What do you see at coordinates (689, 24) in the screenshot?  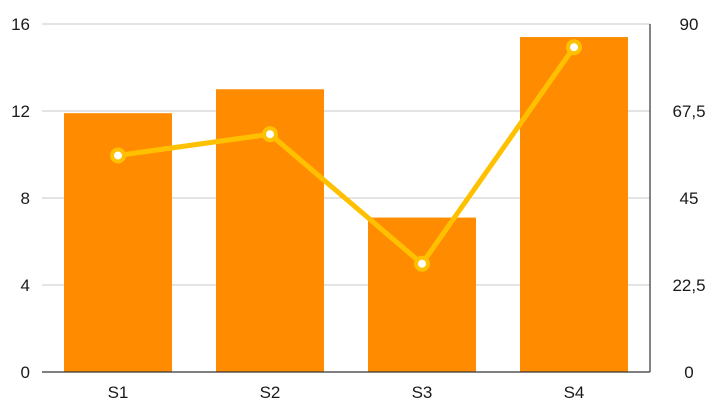 I see `y-right-tick-label: 90` at bounding box center [689, 24].